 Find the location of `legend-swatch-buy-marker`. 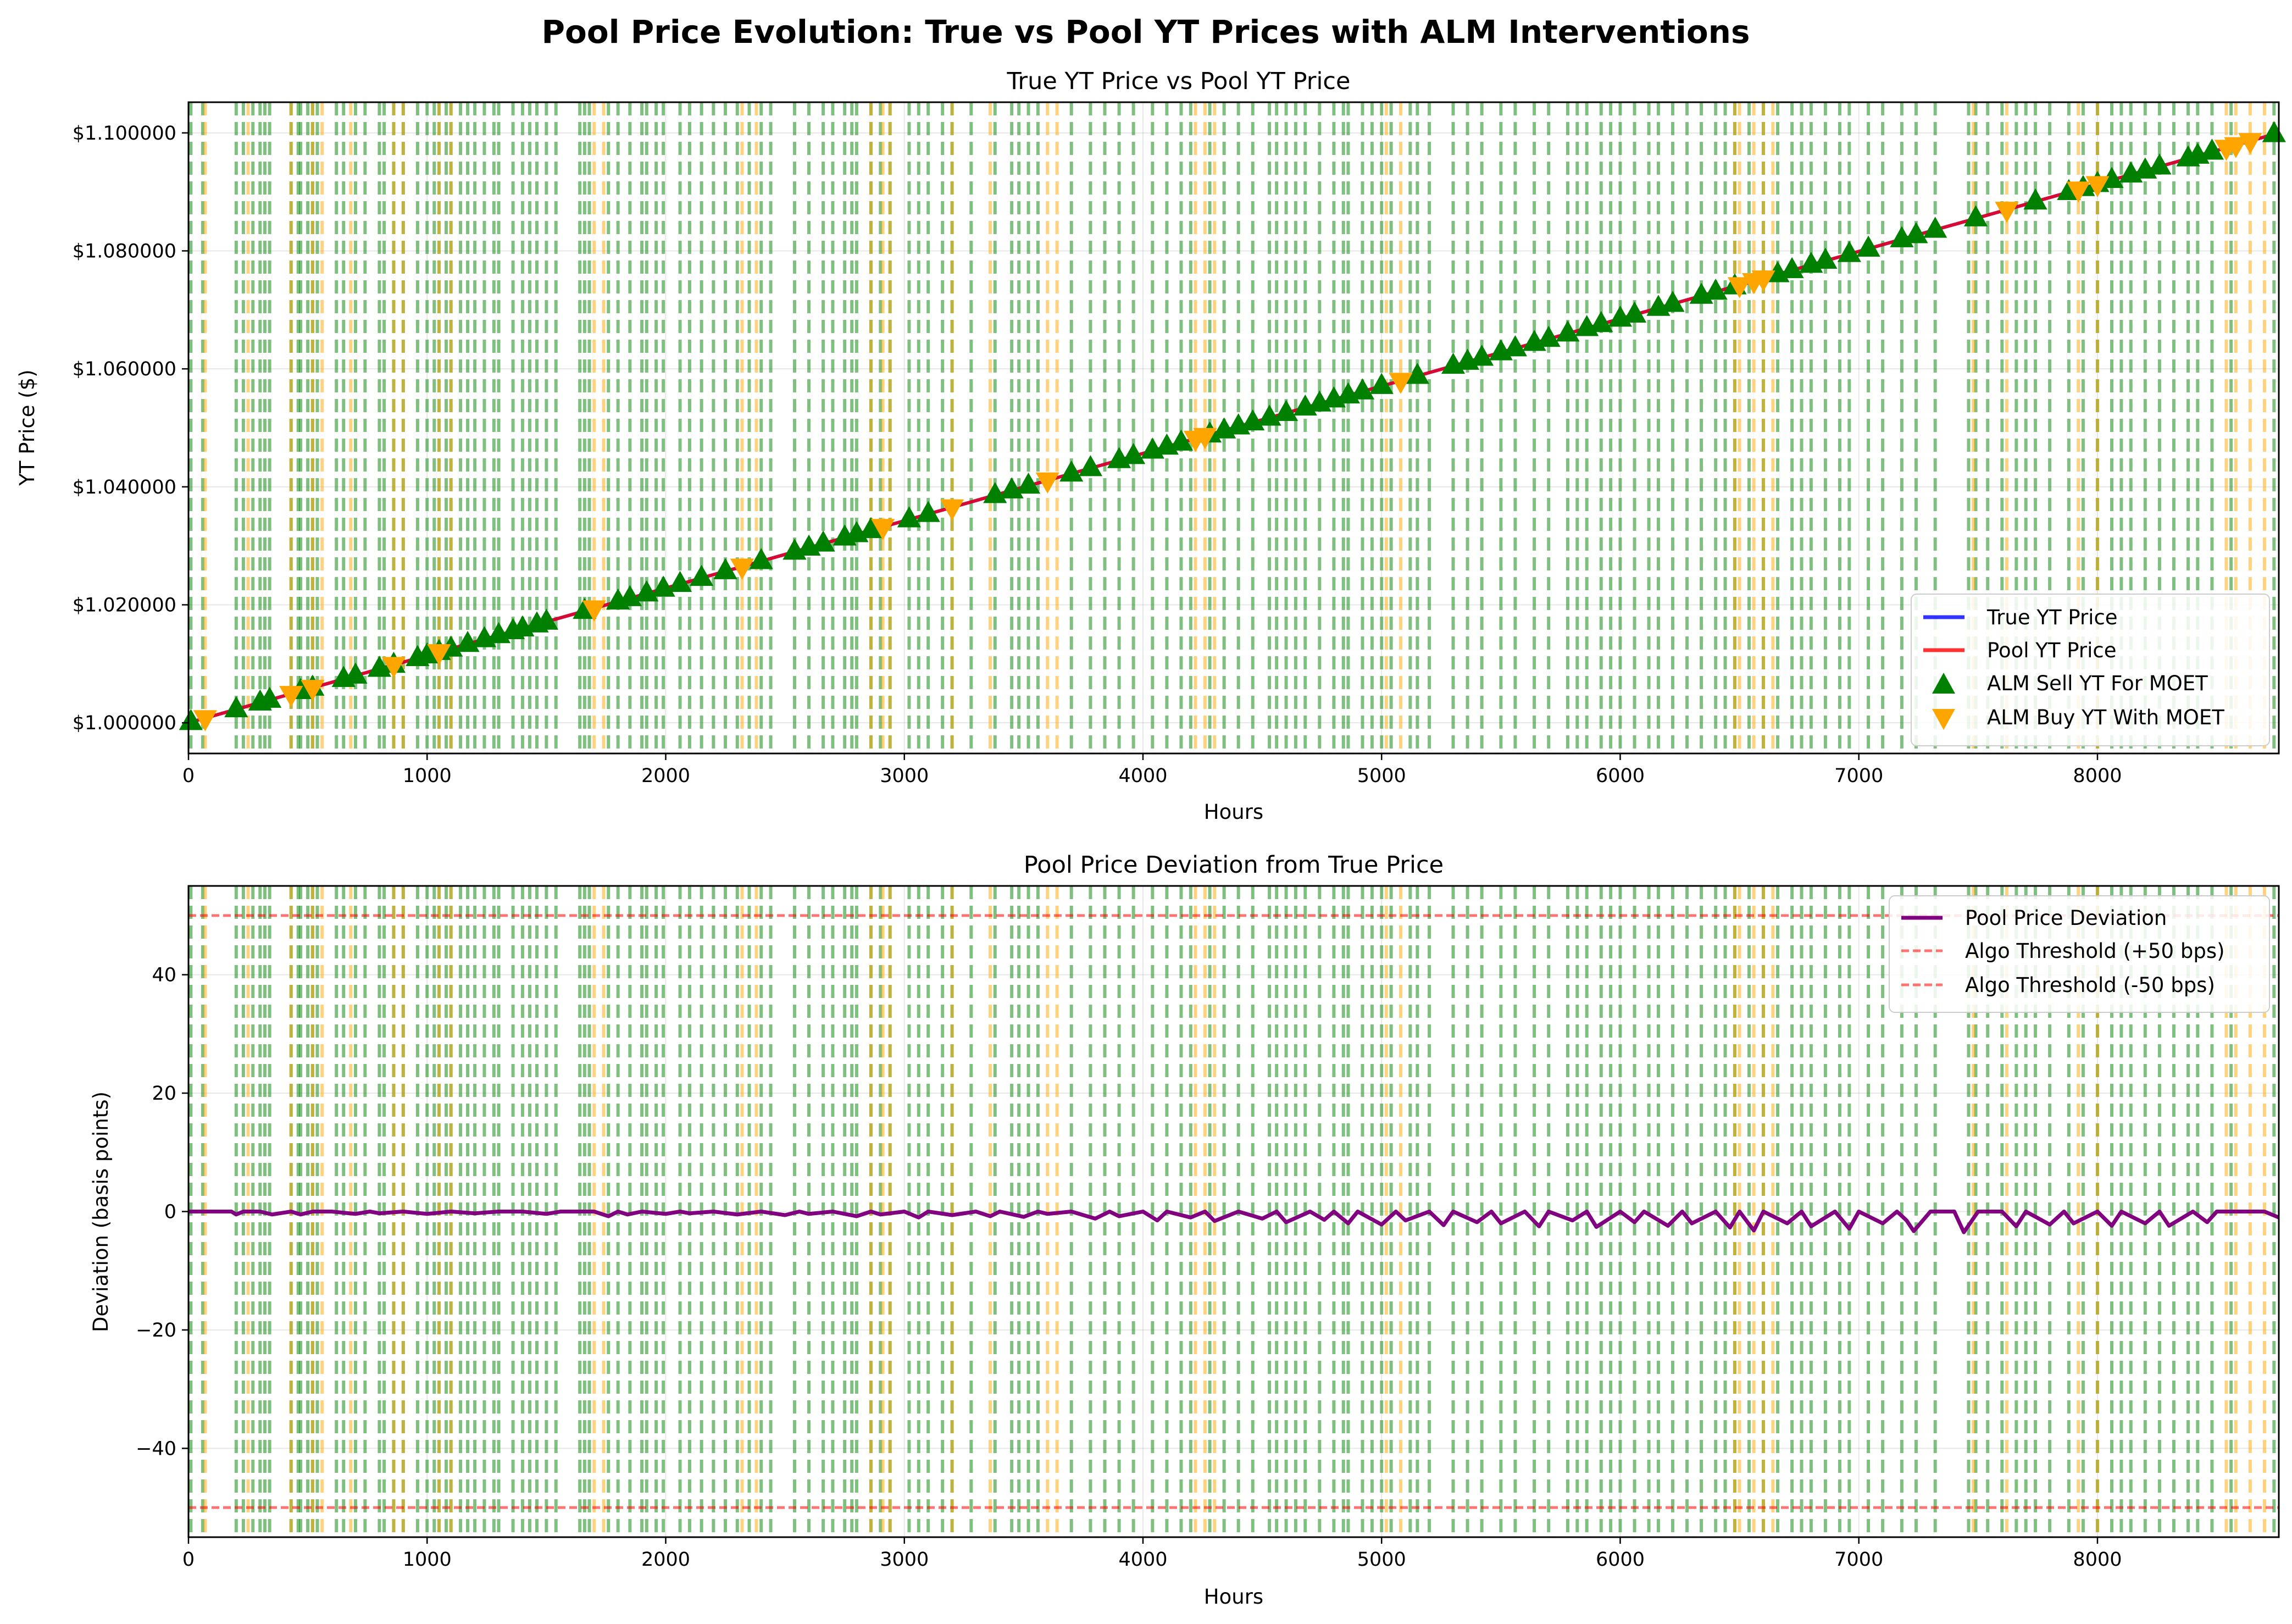

legend-swatch-buy-marker is located at coordinates (1943, 719).